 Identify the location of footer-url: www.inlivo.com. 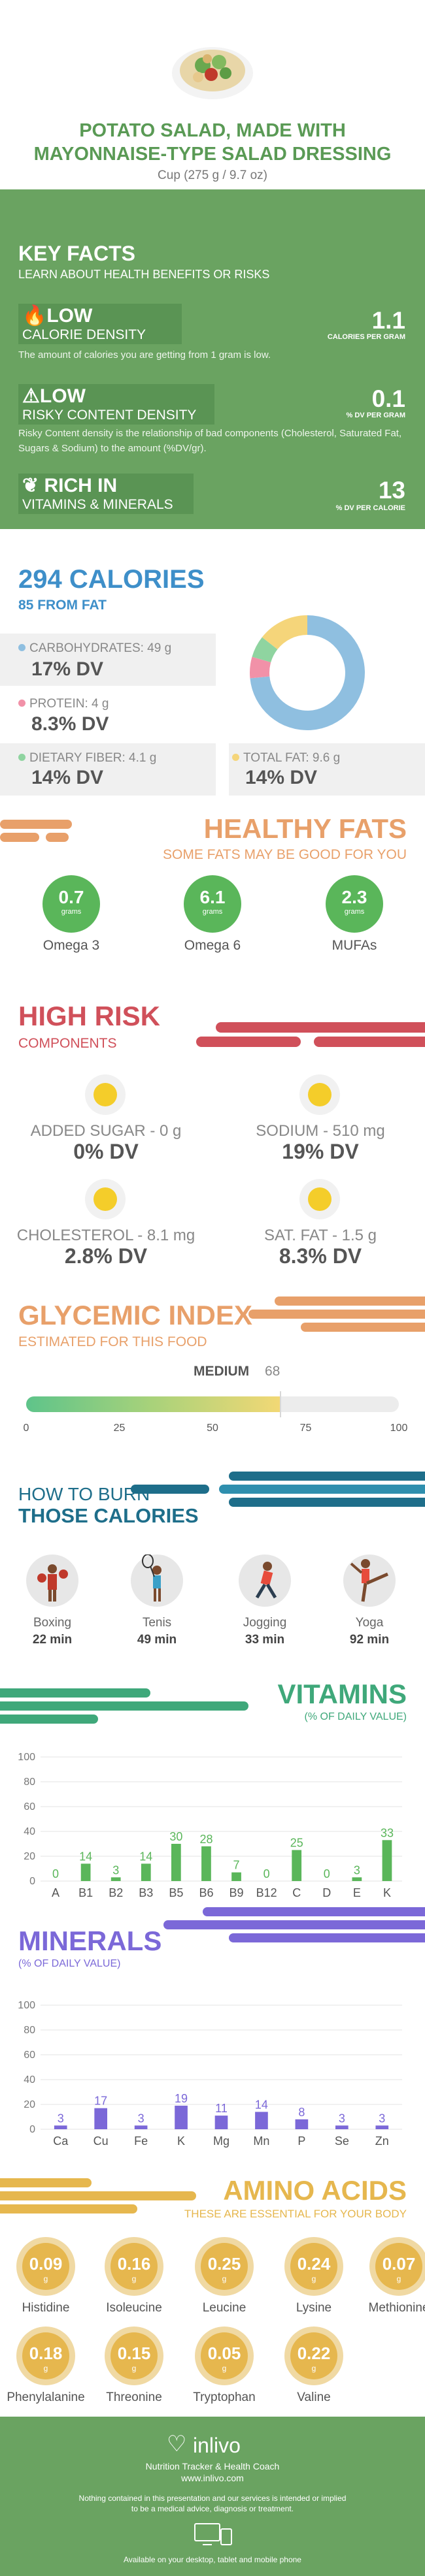
(212, 2478).